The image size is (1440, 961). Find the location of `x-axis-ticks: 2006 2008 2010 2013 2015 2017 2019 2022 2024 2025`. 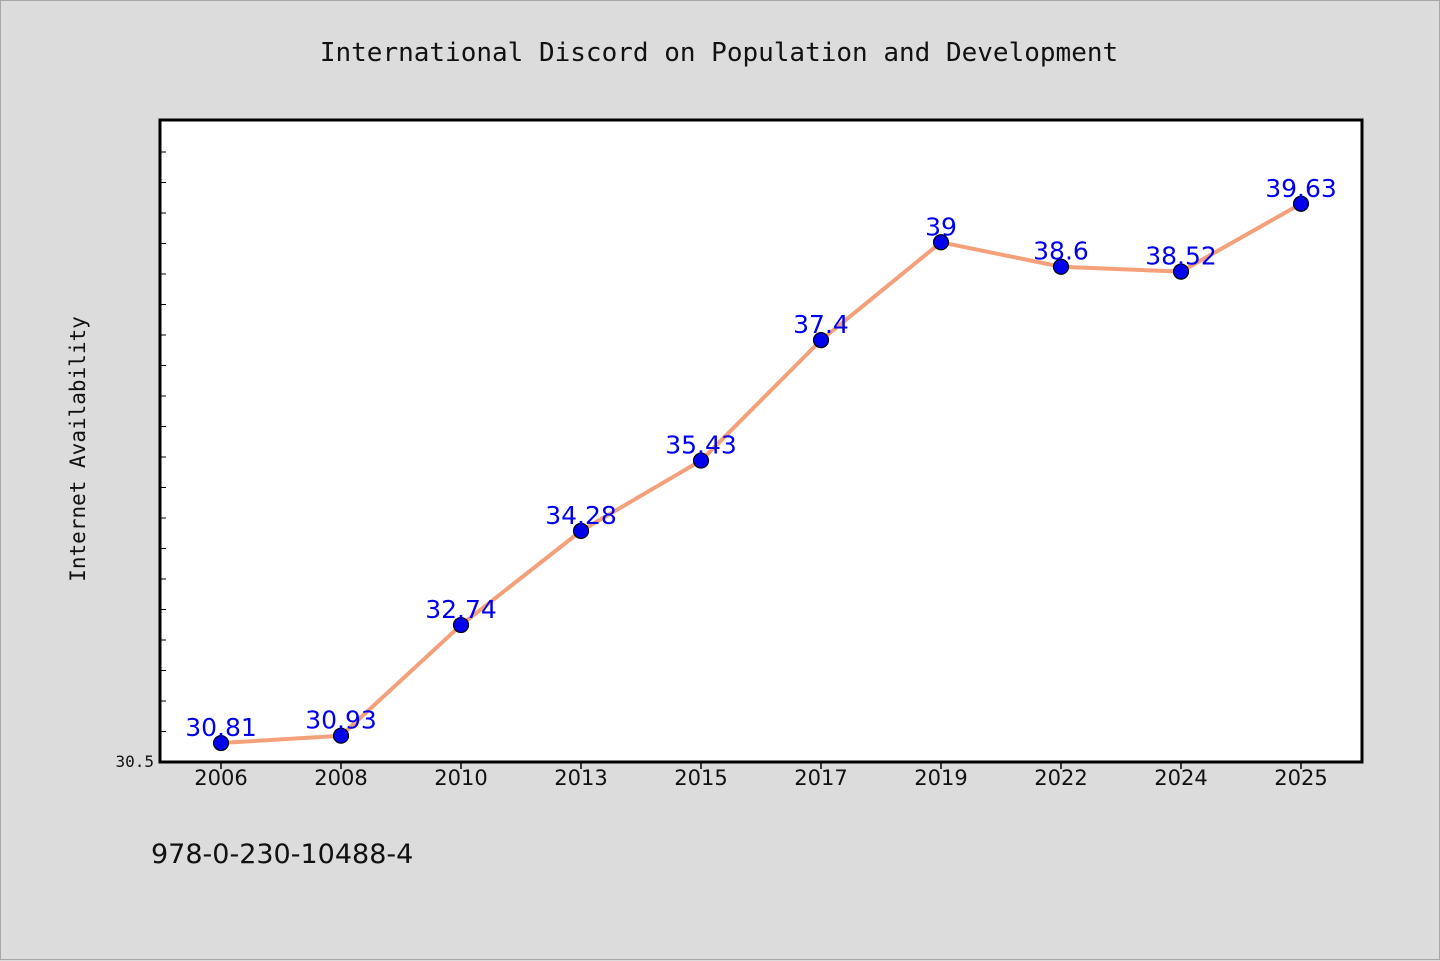

x-axis-ticks: 2006 2008 2010 2013 2015 2017 2019 2022 2024 2025 is located at coordinates (761, 776).